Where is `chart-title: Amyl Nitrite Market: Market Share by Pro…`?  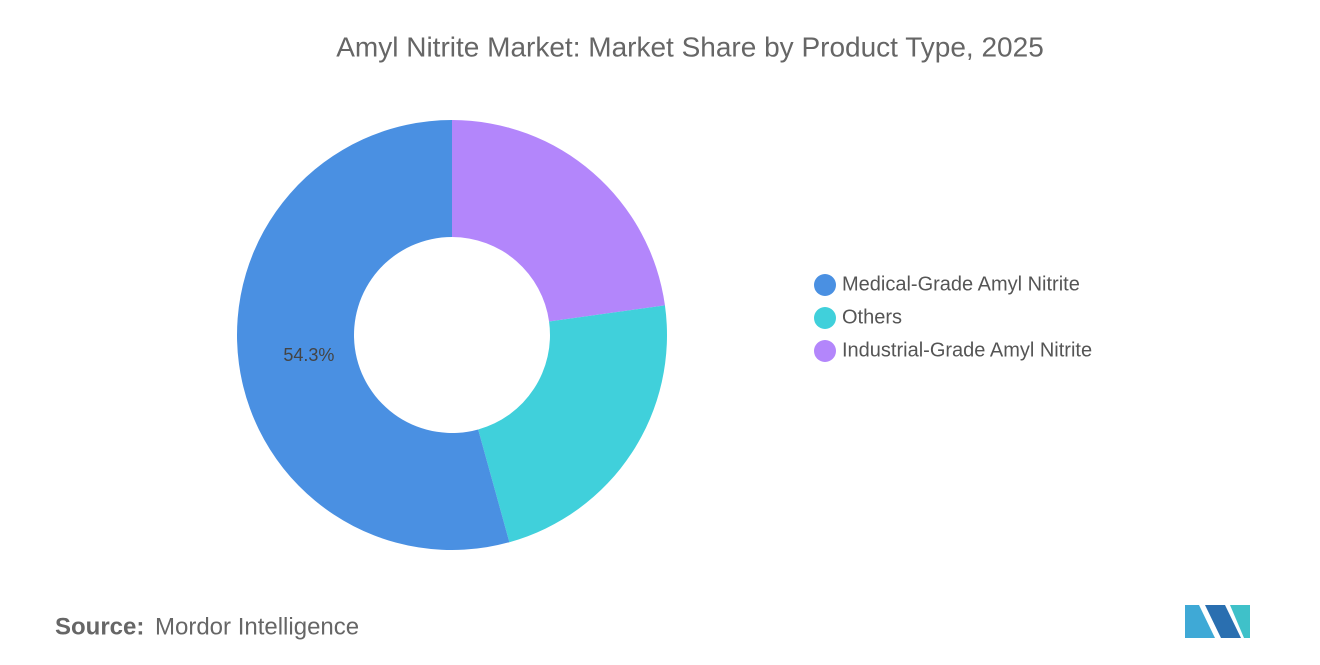
chart-title: Amyl Nitrite Market: Market Share by Pro… is located at coordinates (690, 46).